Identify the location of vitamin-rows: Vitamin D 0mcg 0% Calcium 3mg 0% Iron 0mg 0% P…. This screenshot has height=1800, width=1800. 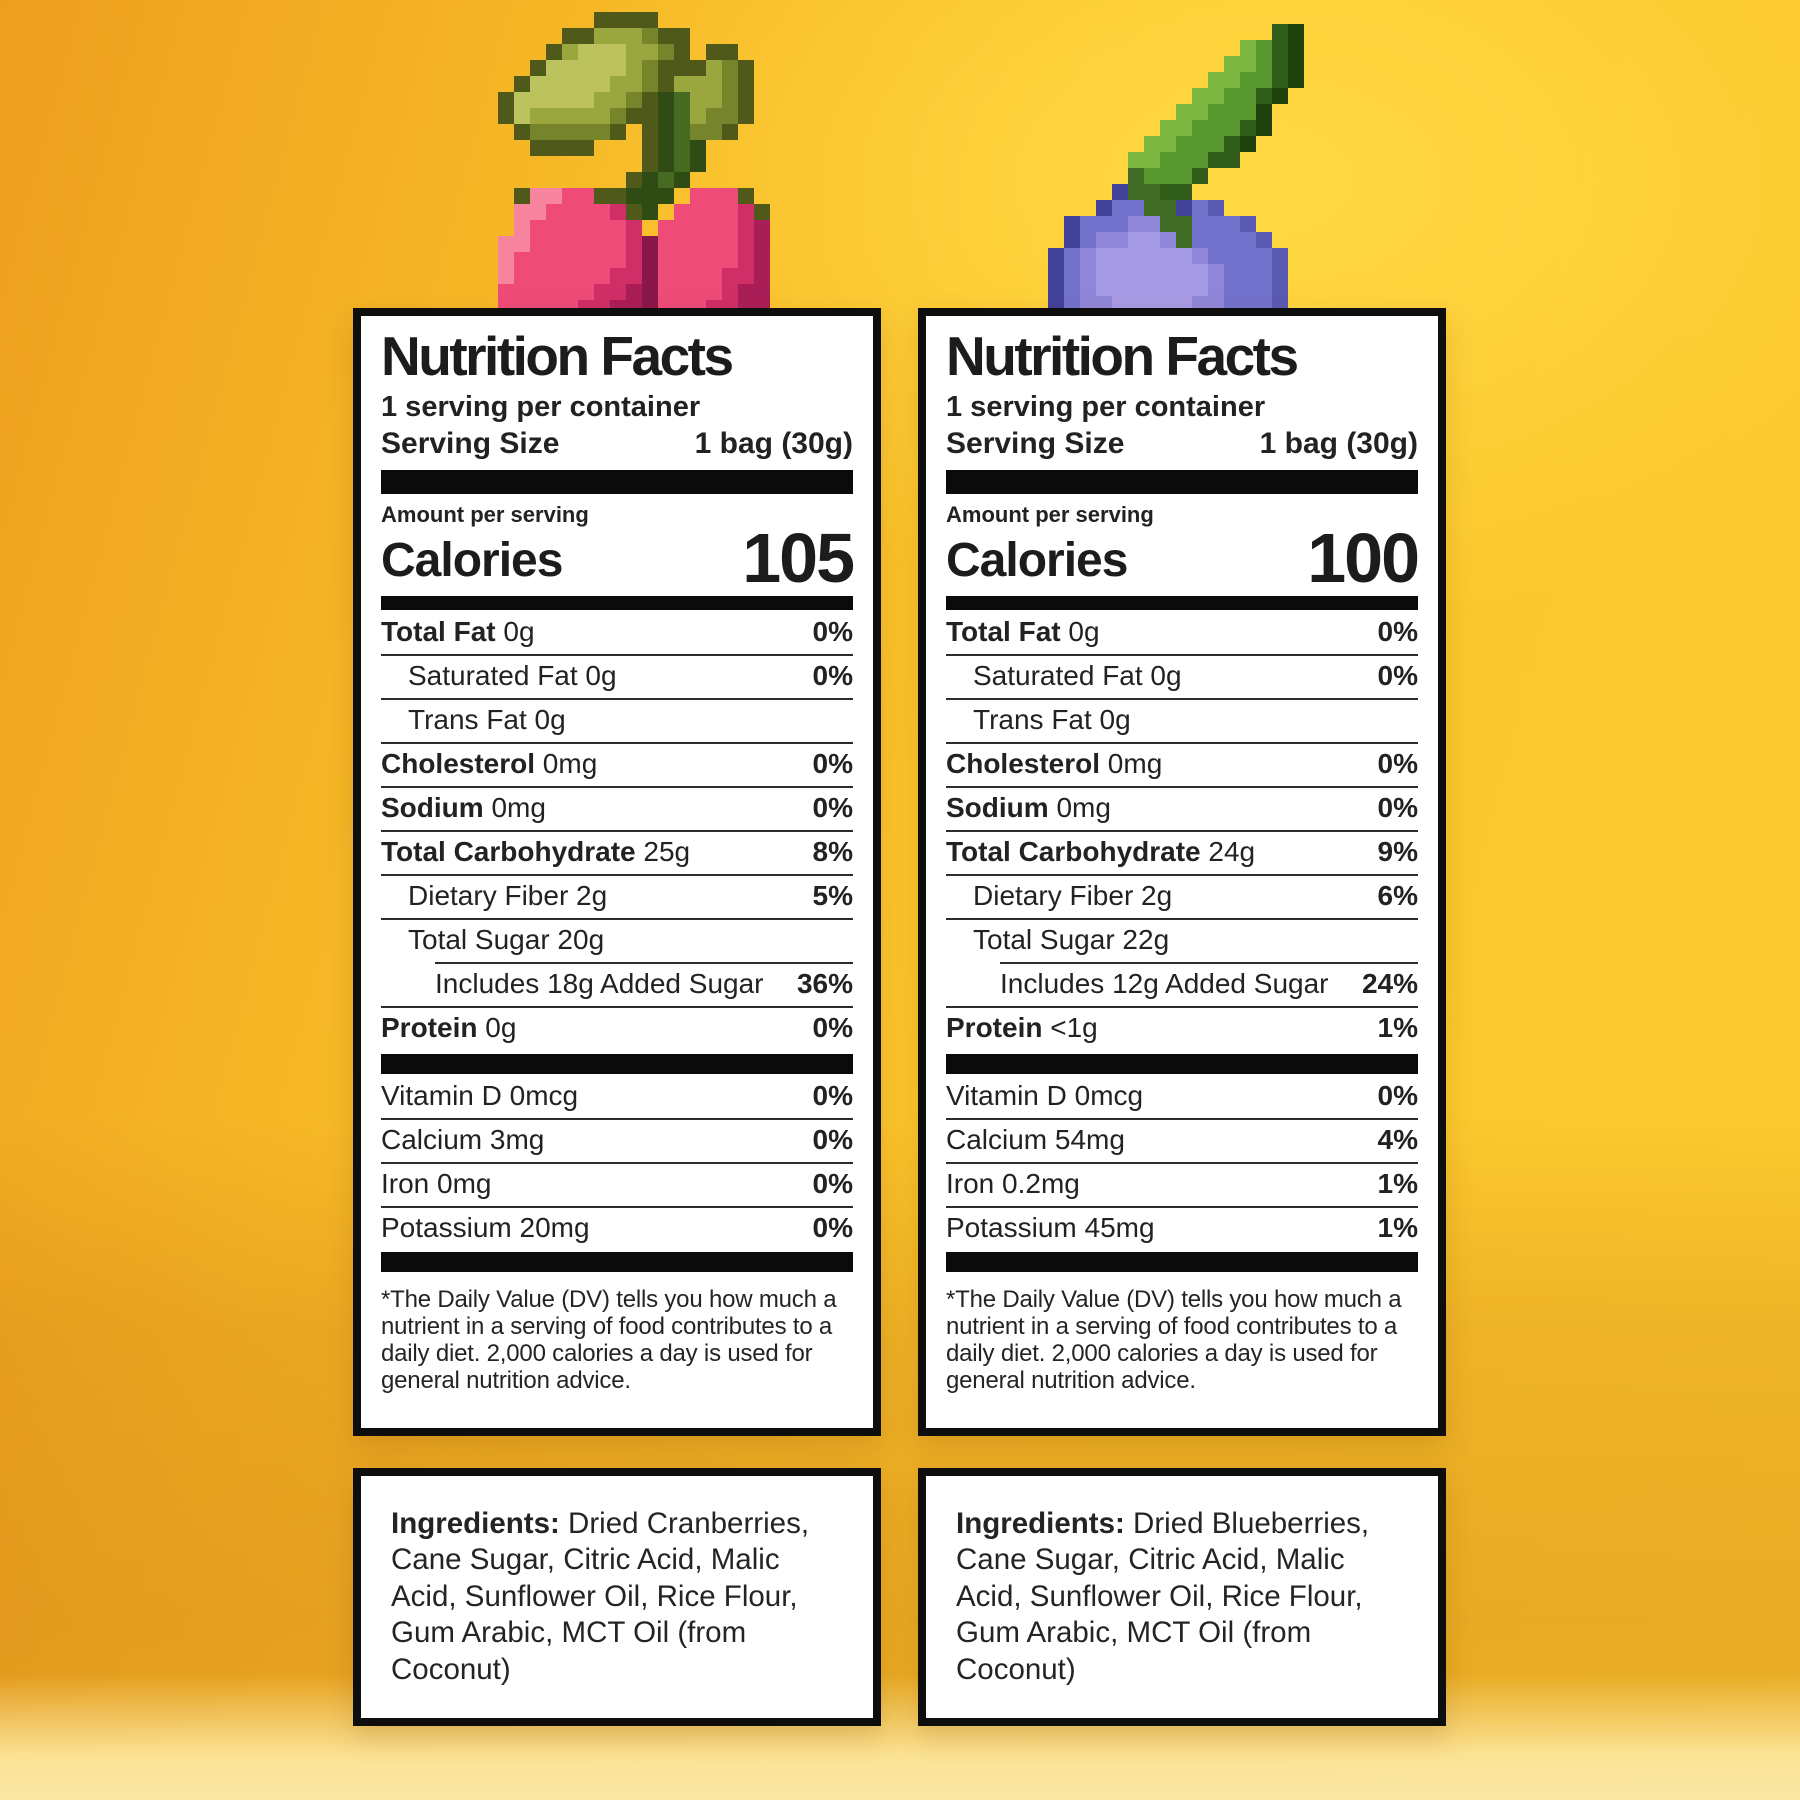
(617, 1162).